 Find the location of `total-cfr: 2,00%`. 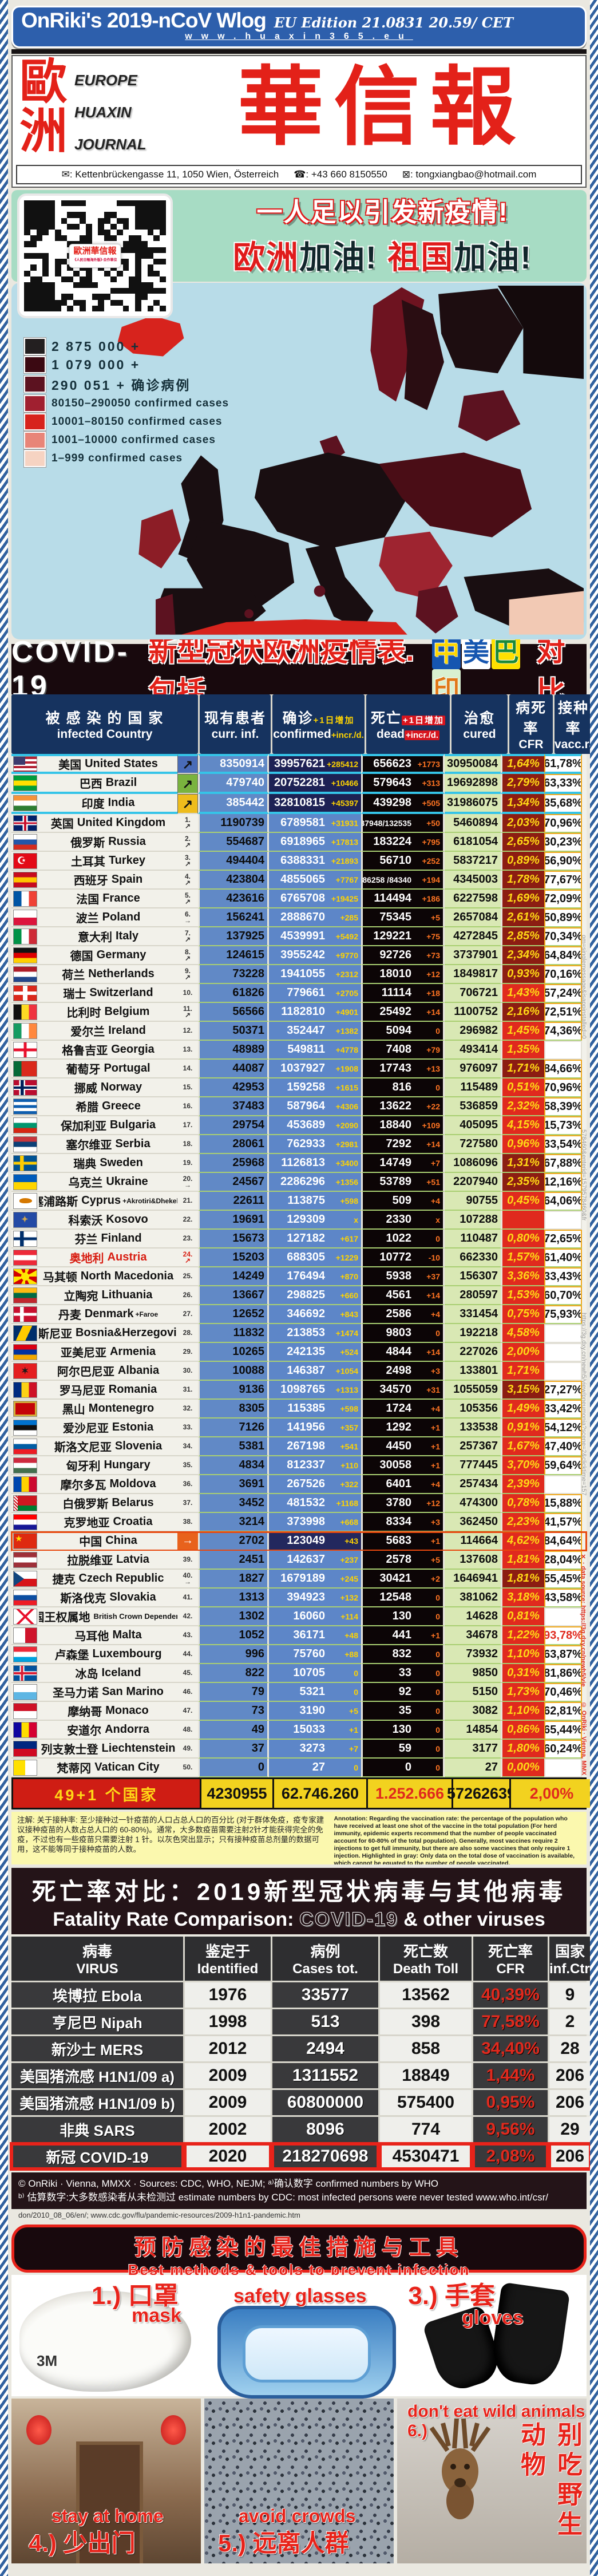

total-cfr: 2,00% is located at coordinates (551, 1793).